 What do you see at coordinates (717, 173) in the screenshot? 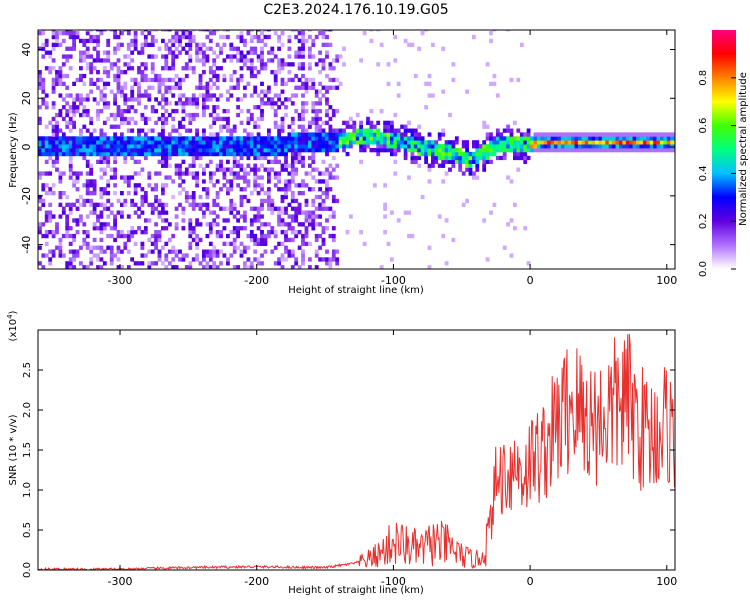
I see `colorbar-ticks: 0.00.20.40.60.8` at bounding box center [717, 173].